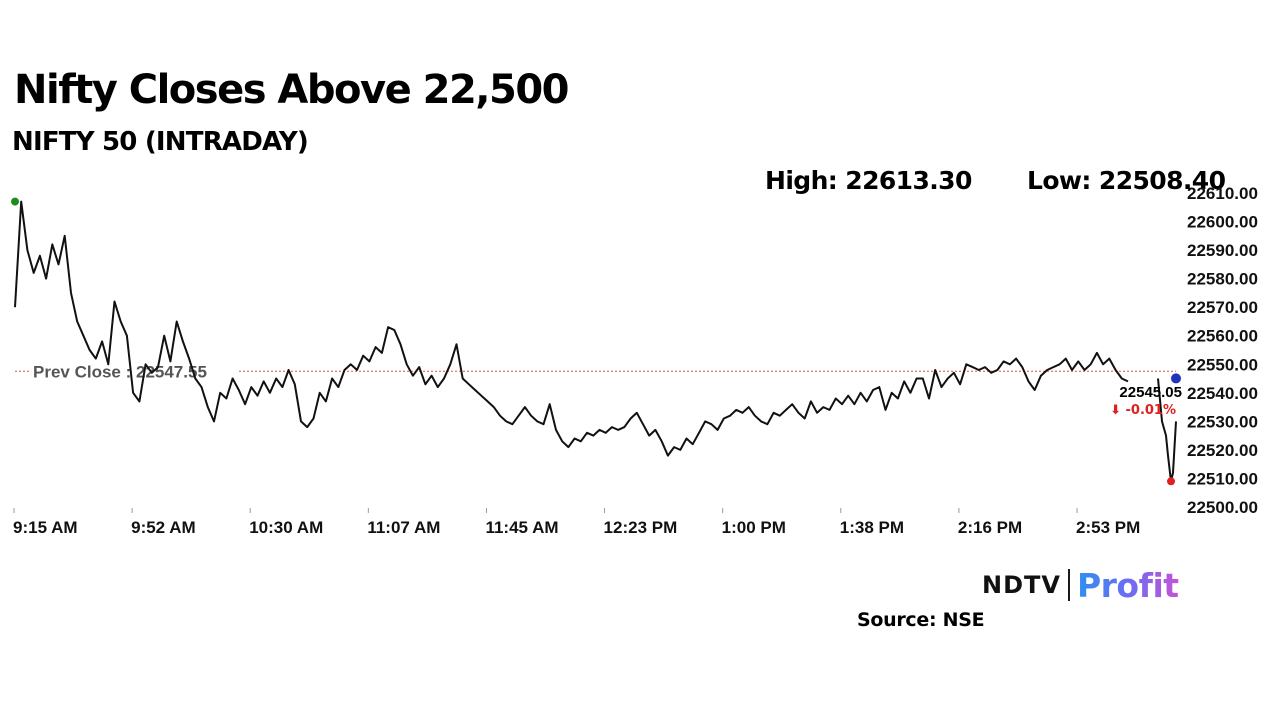  Describe the element at coordinates (1126, 180) in the screenshot. I see `low-value: Low: 22508.40` at that location.